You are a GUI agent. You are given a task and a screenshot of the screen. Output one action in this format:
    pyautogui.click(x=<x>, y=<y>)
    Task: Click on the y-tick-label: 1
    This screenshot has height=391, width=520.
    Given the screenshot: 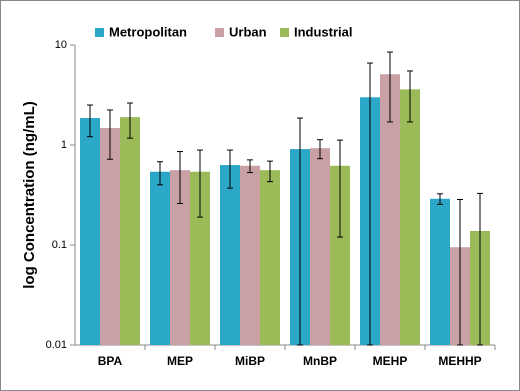 What is the action you would take?
    pyautogui.click(x=64, y=145)
    